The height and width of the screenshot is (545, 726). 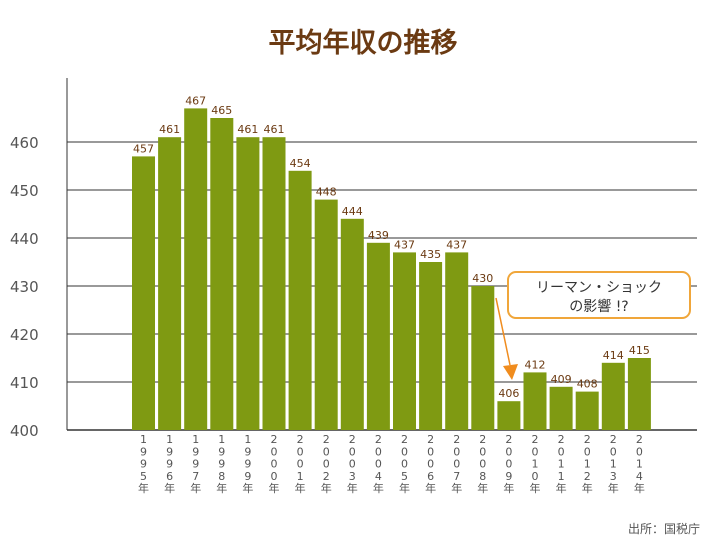 What do you see at coordinates (352, 211) in the screenshot?
I see `value-label-2003年: 444` at bounding box center [352, 211].